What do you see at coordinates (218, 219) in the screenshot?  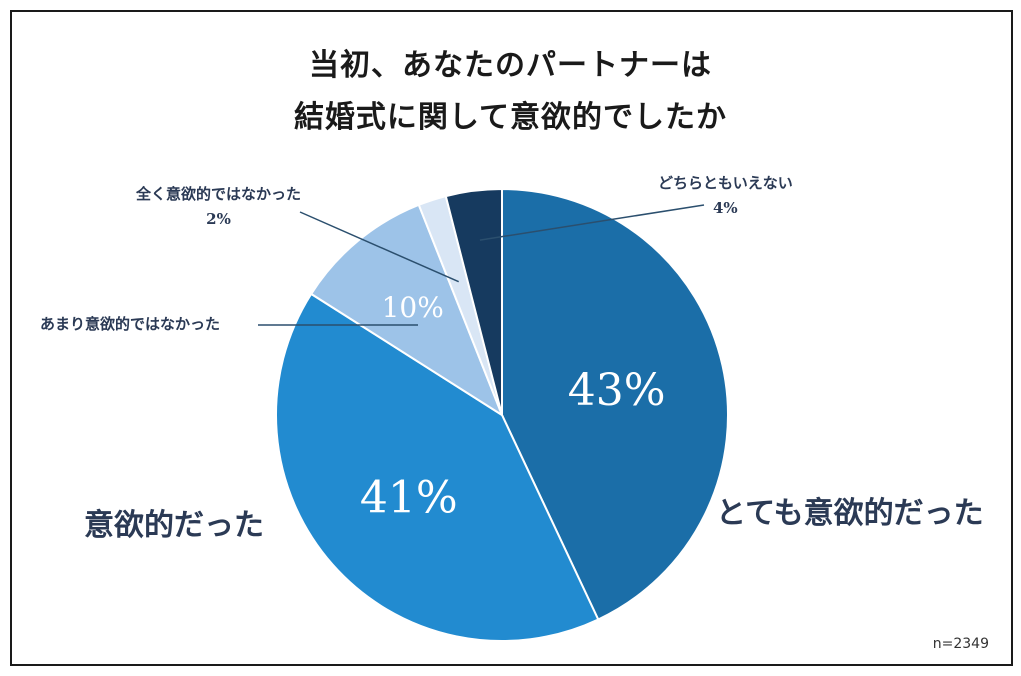 I see `label-not-at-all-pct: 2%` at bounding box center [218, 219].